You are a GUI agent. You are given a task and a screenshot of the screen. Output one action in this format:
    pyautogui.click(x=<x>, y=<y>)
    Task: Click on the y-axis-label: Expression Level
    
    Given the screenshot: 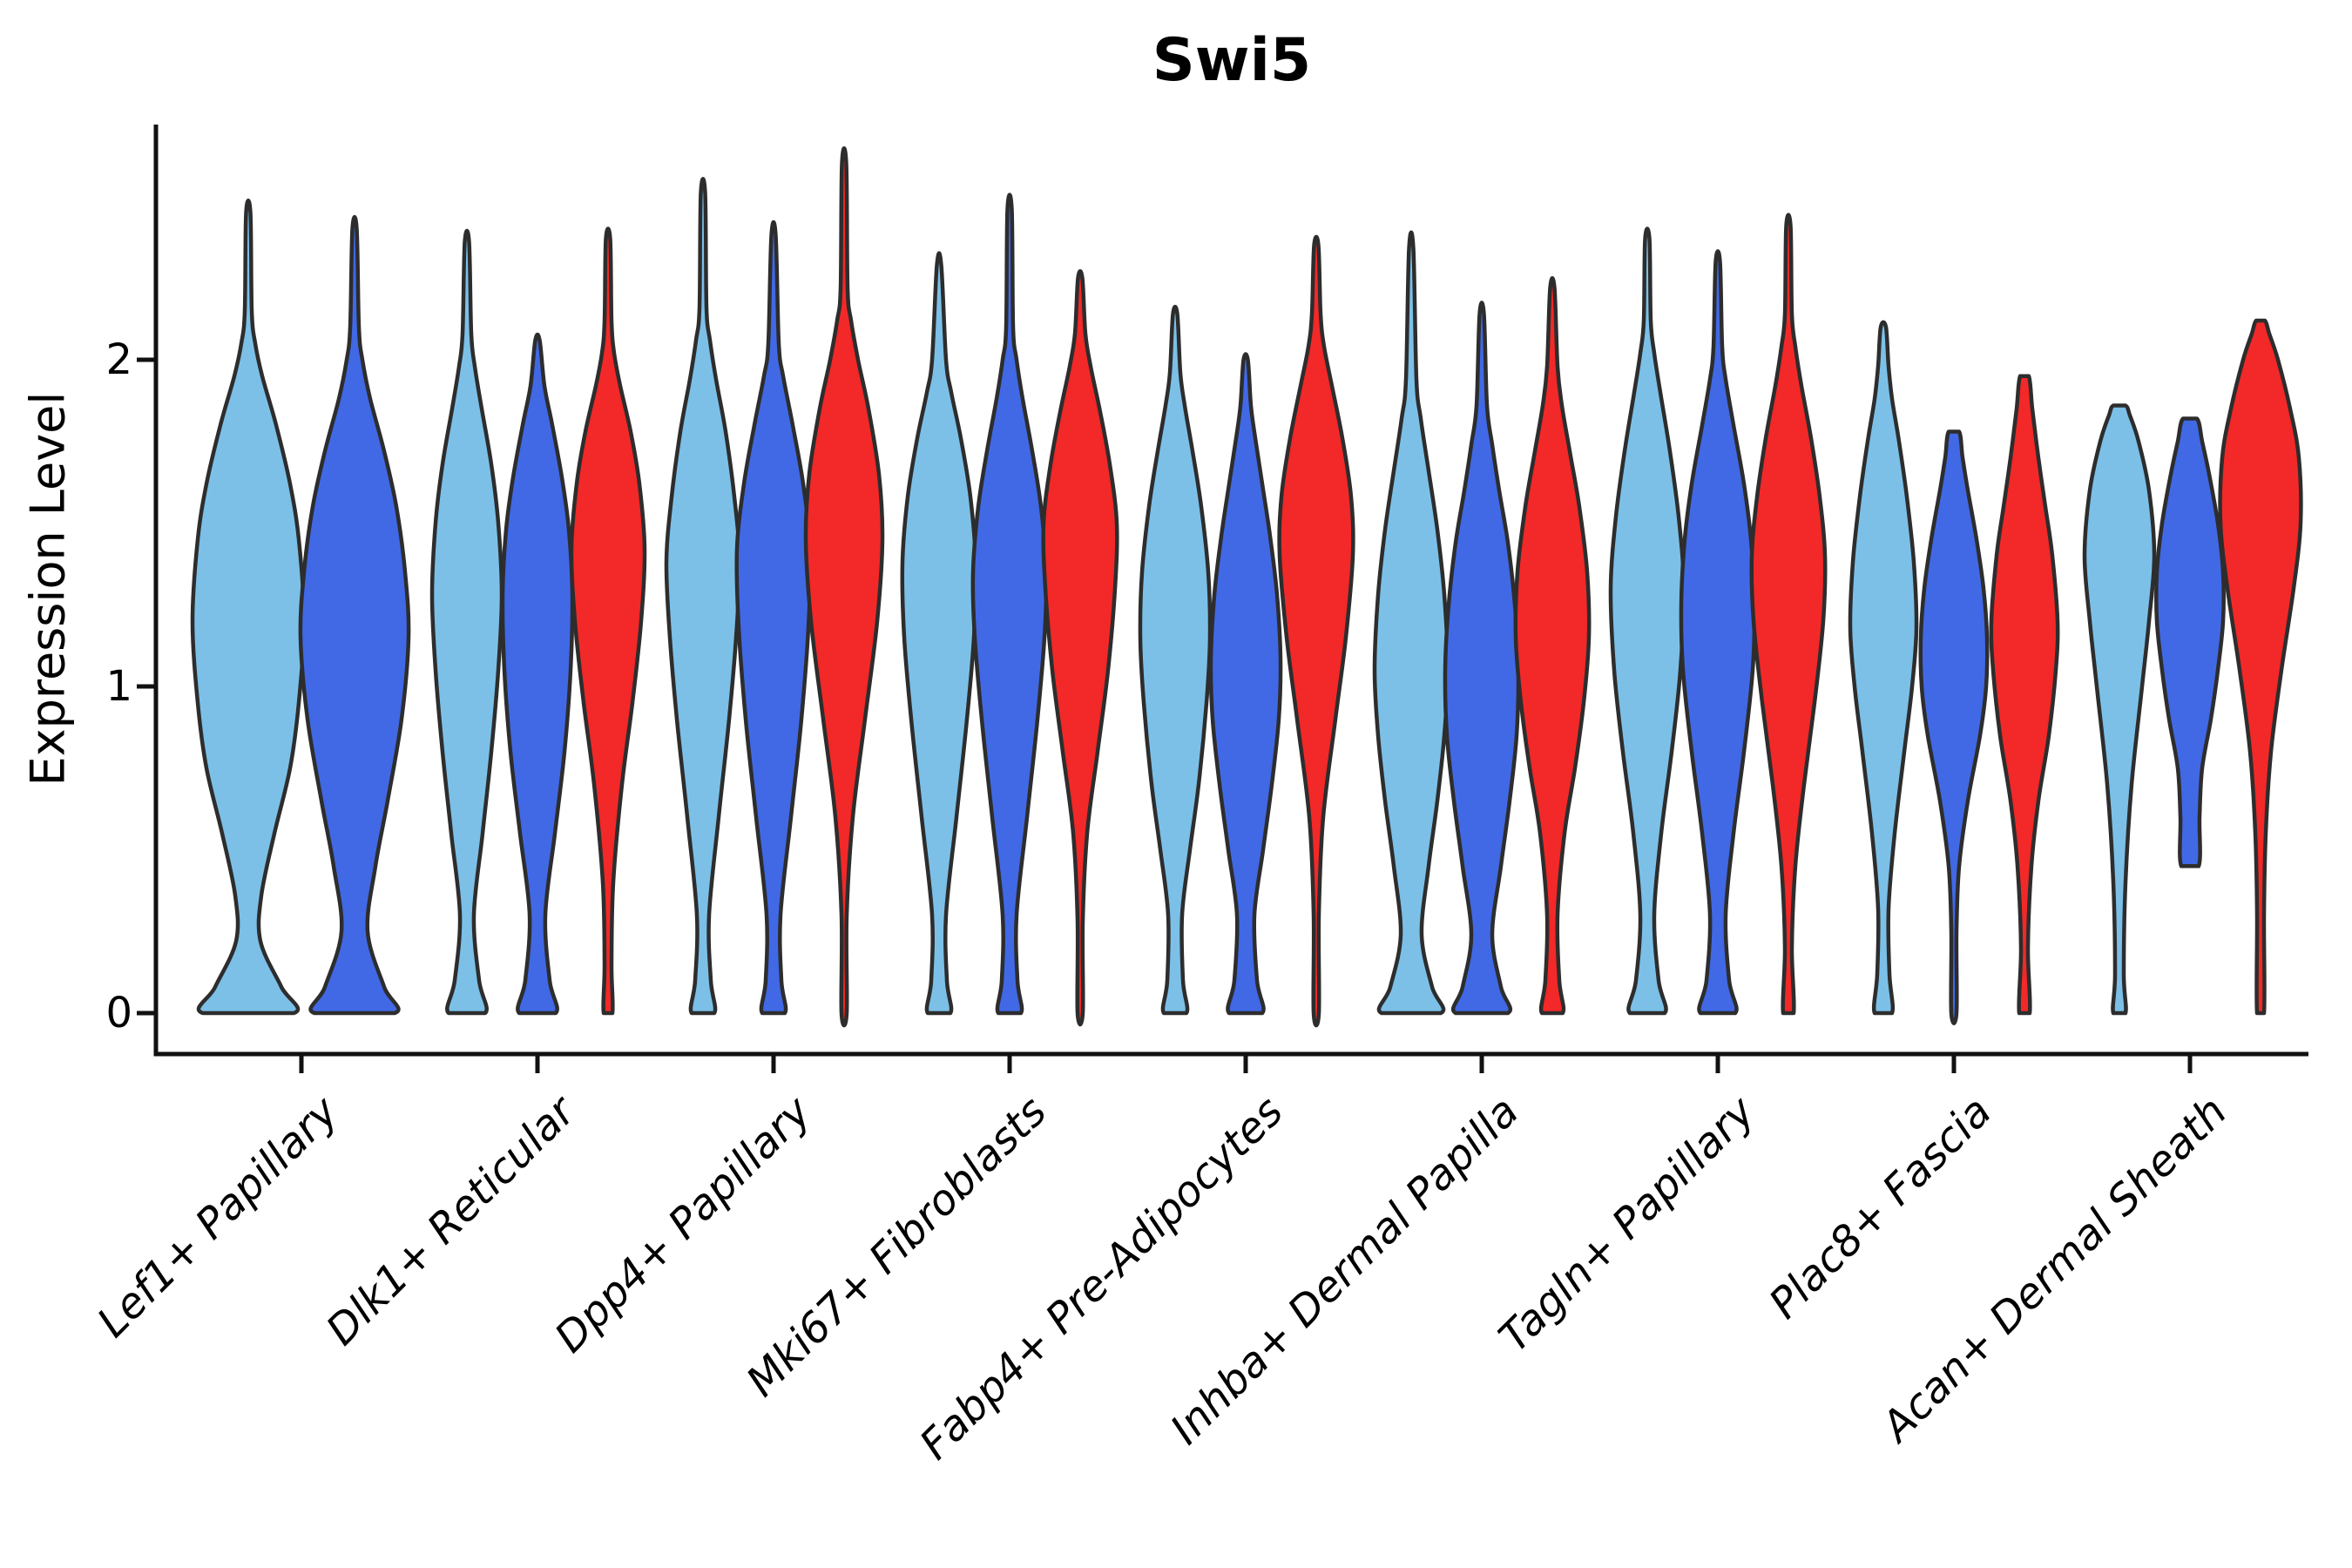 What is the action you would take?
    pyautogui.click(x=48, y=589)
    